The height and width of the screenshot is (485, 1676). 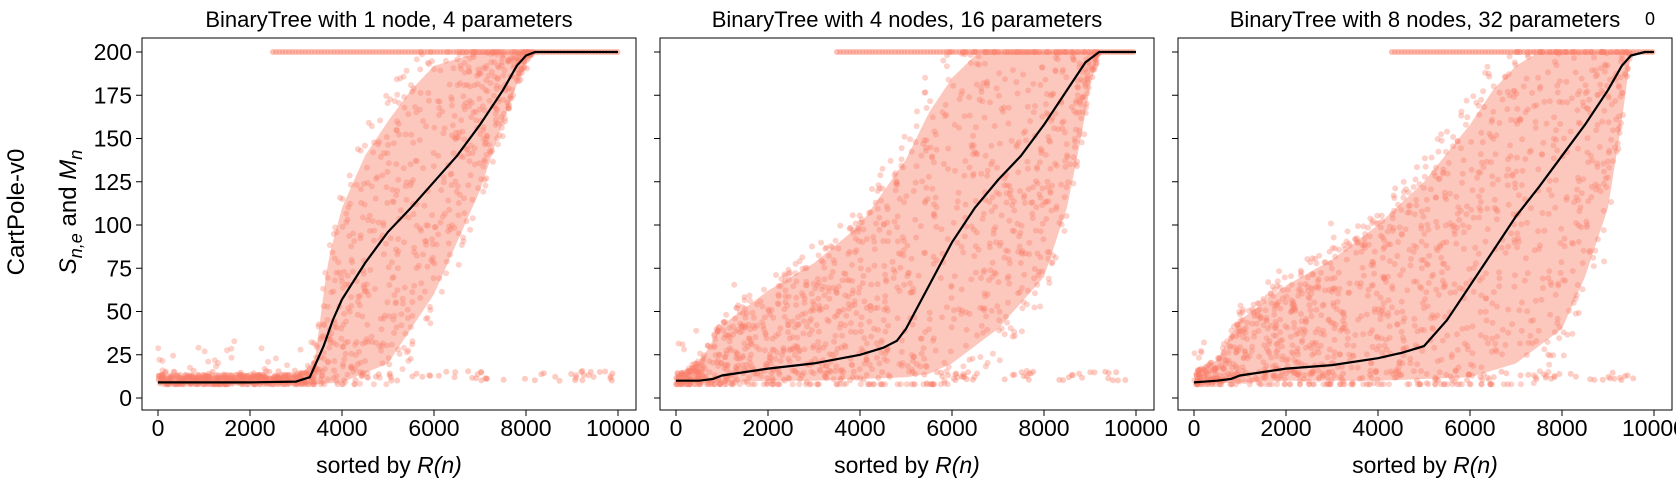 I want to click on y-axis-label: Sn,e and Mn, so click(x=70, y=212).